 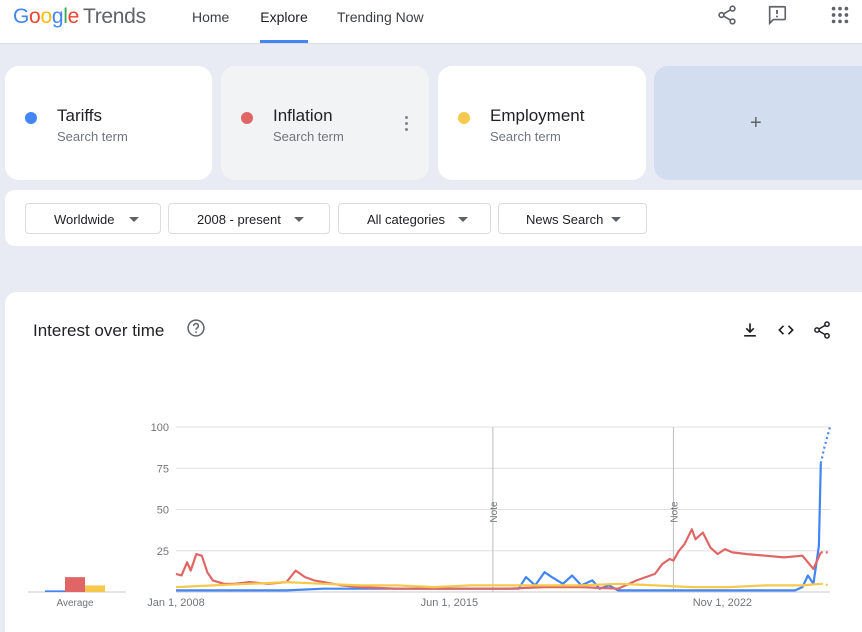 What do you see at coordinates (284, 26) in the screenshot?
I see `nav-explore: Explore` at bounding box center [284, 26].